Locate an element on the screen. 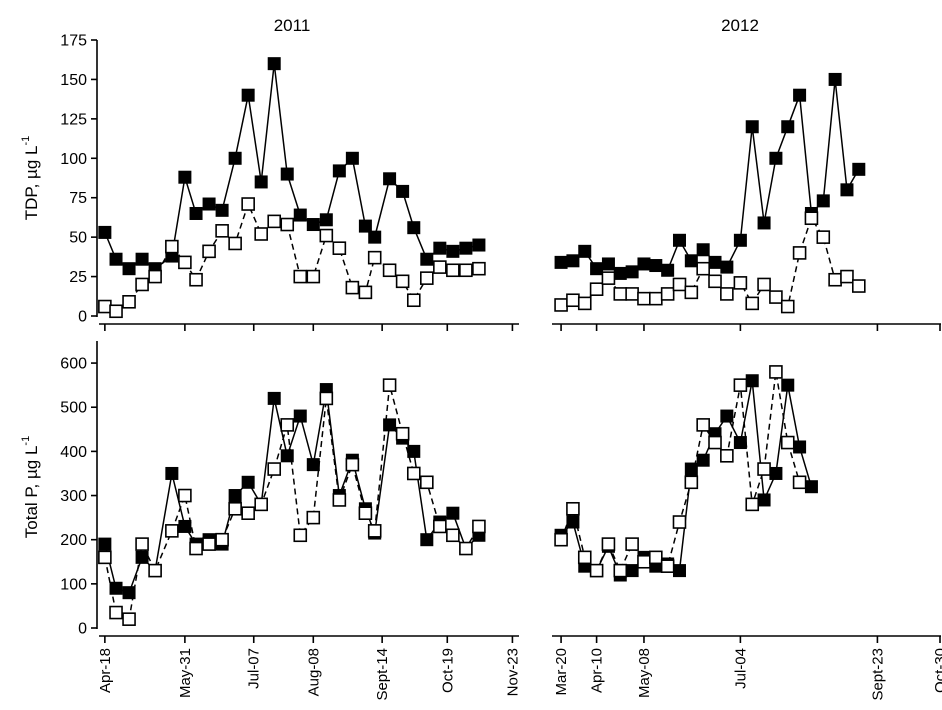 The image size is (942, 710). y-tick-label: 150 is located at coordinates (73, 80).